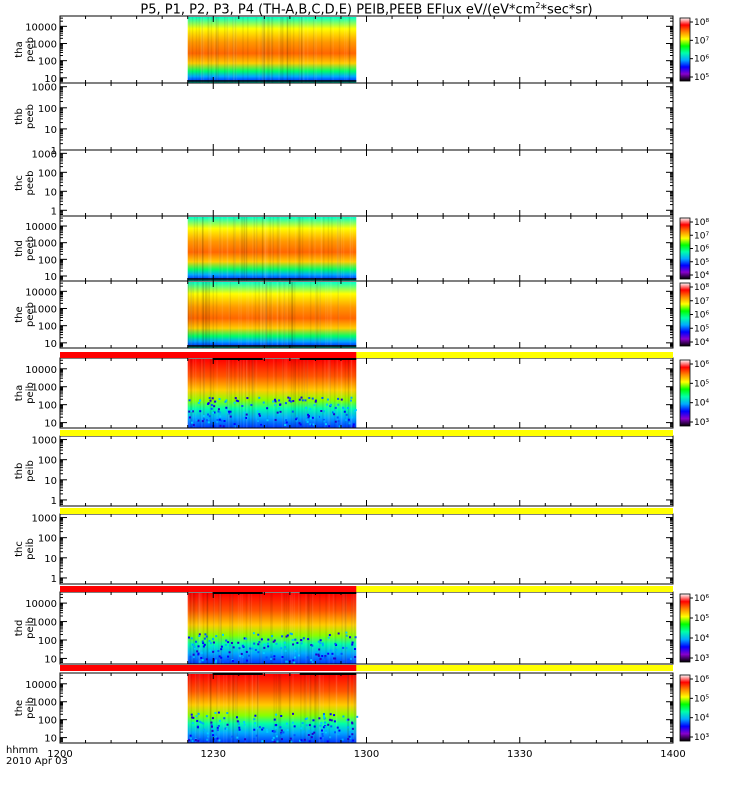 The image size is (750, 800). Describe the element at coordinates (701, 78) in the screenshot. I see `colorbar-label: 10⁵` at that location.